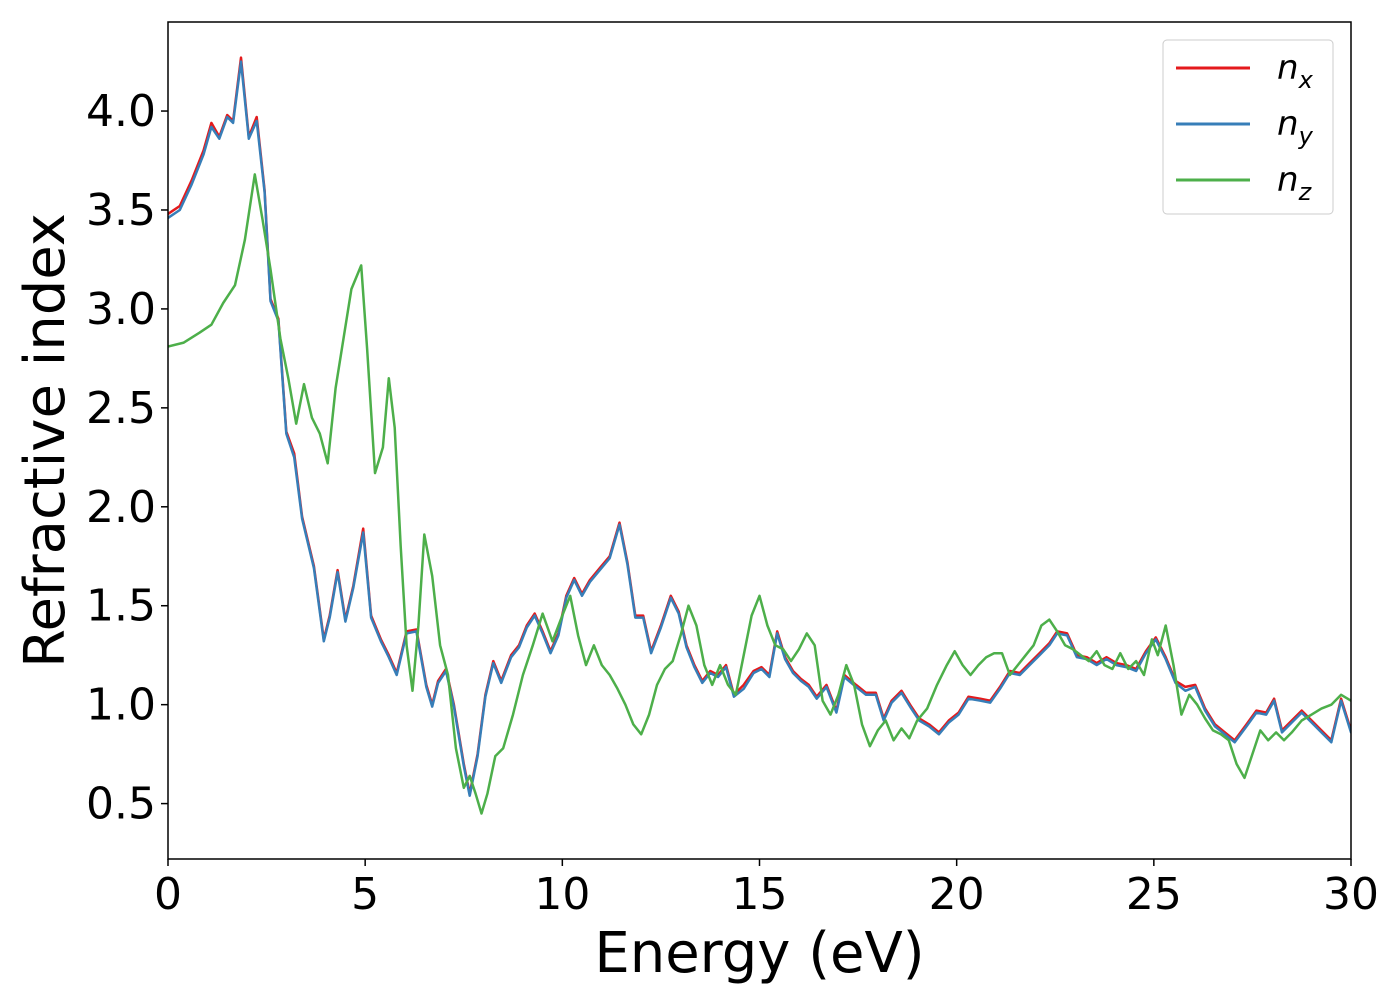  What do you see at coordinates (121, 804) in the screenshot?
I see `y-tick-label: 0.5` at bounding box center [121, 804].